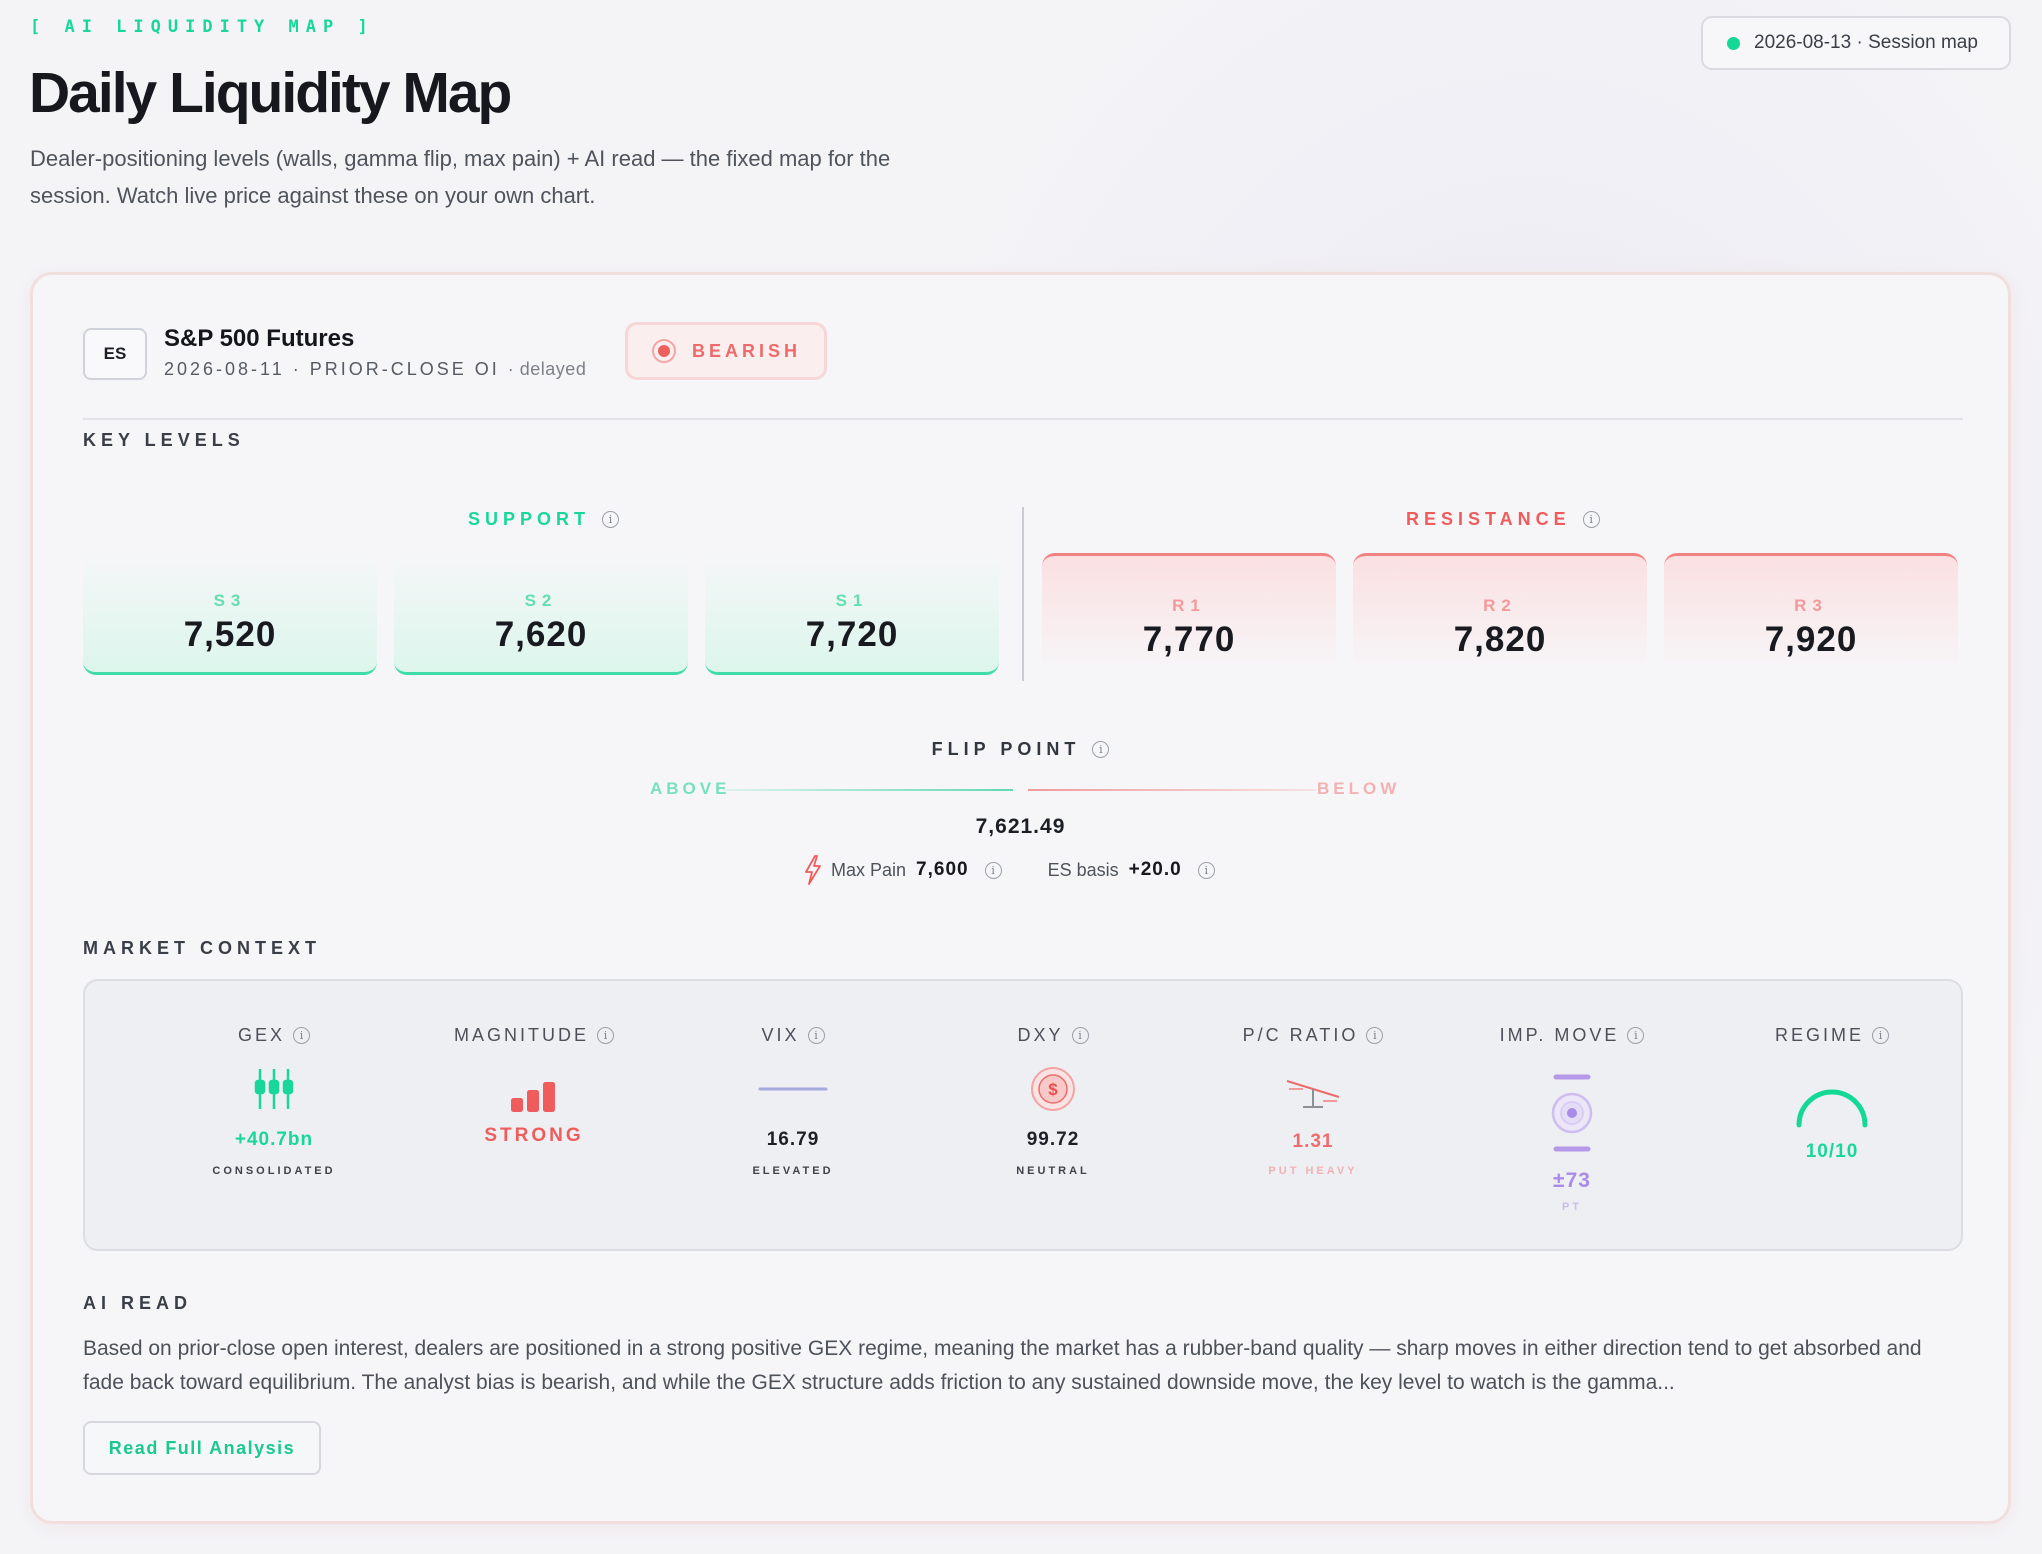 The image size is (2042, 1554). Describe the element at coordinates (230, 613) in the screenshot. I see `level-card-s3: S3 7,520` at that location.